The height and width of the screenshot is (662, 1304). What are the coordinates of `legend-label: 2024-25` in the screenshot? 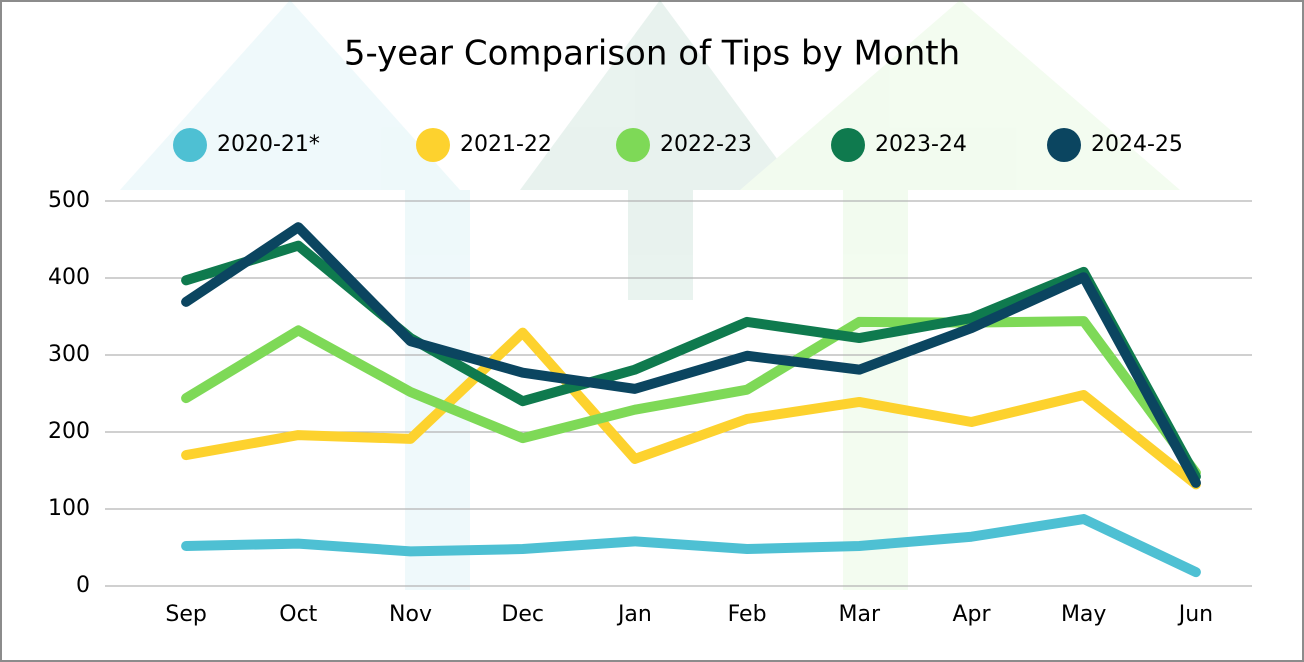 It's located at (1137, 144).